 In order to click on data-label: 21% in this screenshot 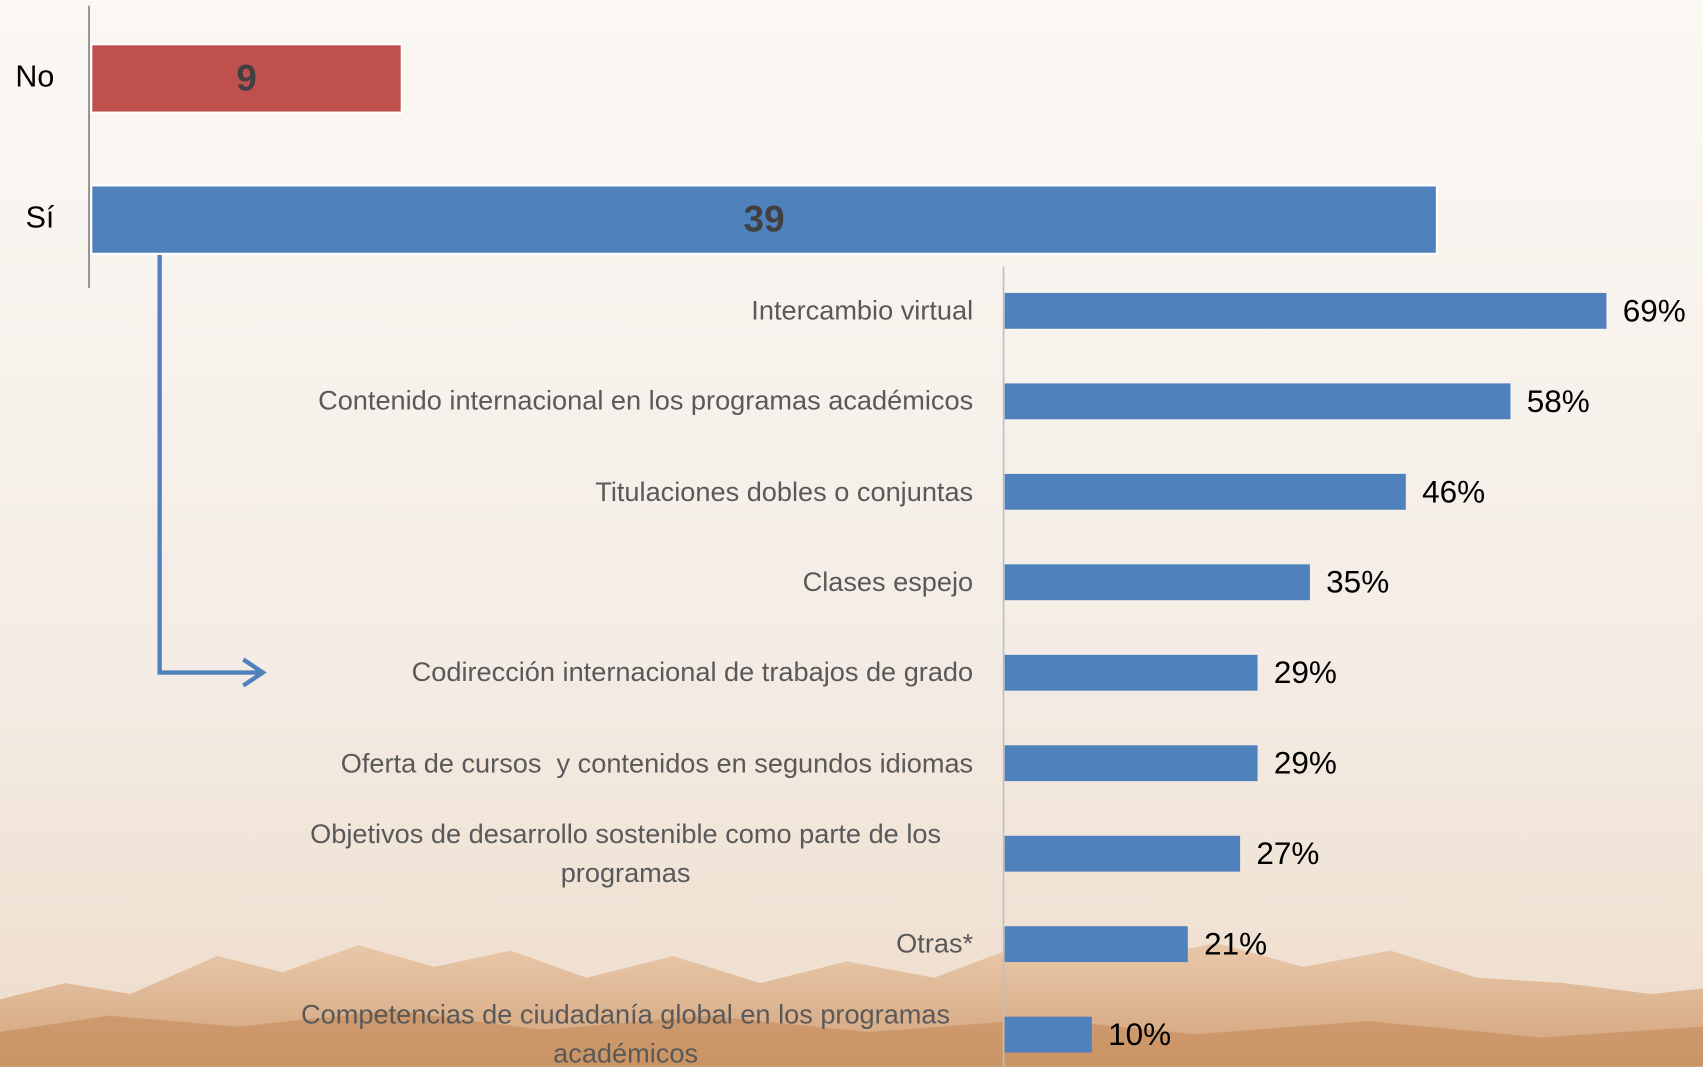, I will do `click(1235, 944)`.